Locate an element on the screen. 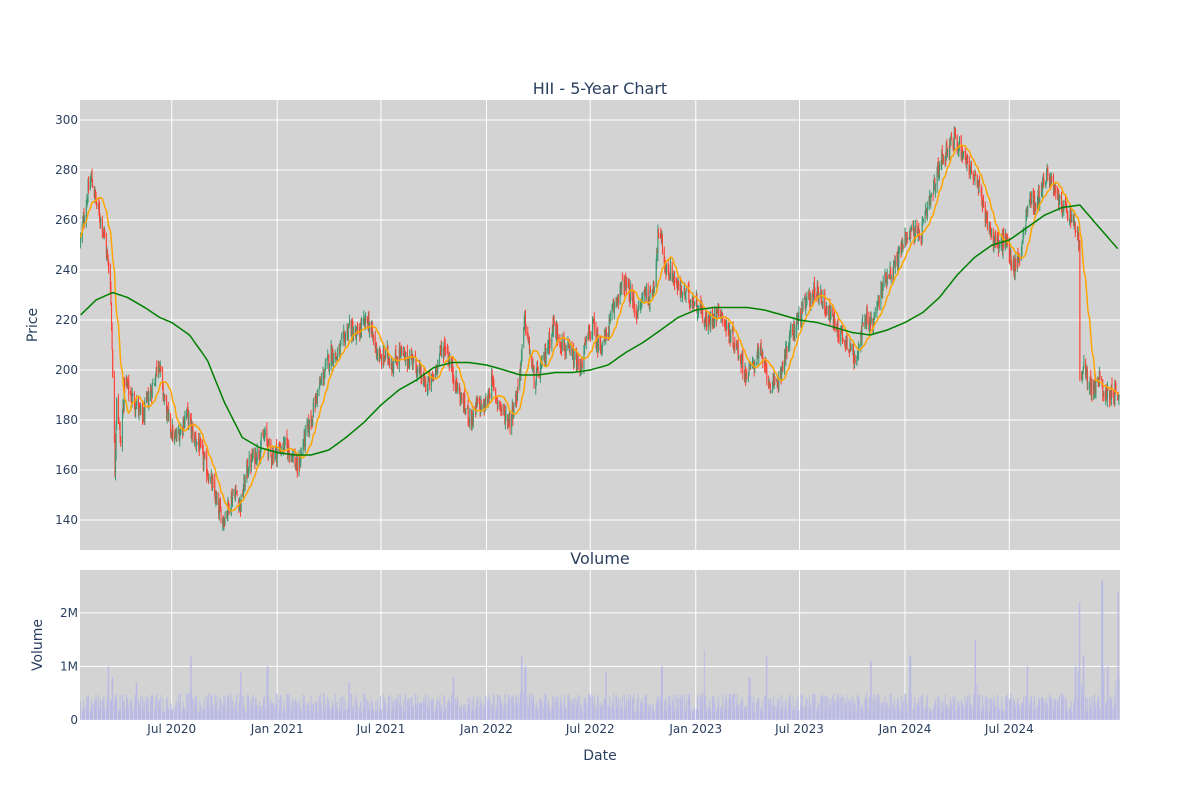 The image size is (1200, 800). volume-y-tick-label: 2M is located at coordinates (69, 613).